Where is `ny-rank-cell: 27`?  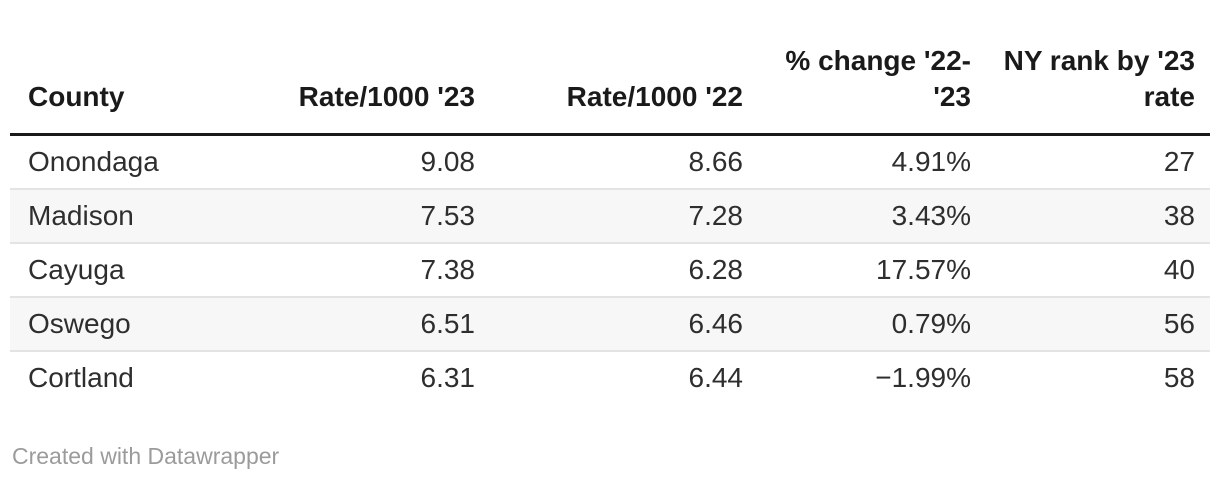
ny-rank-cell: 27 is located at coordinates (1179, 161).